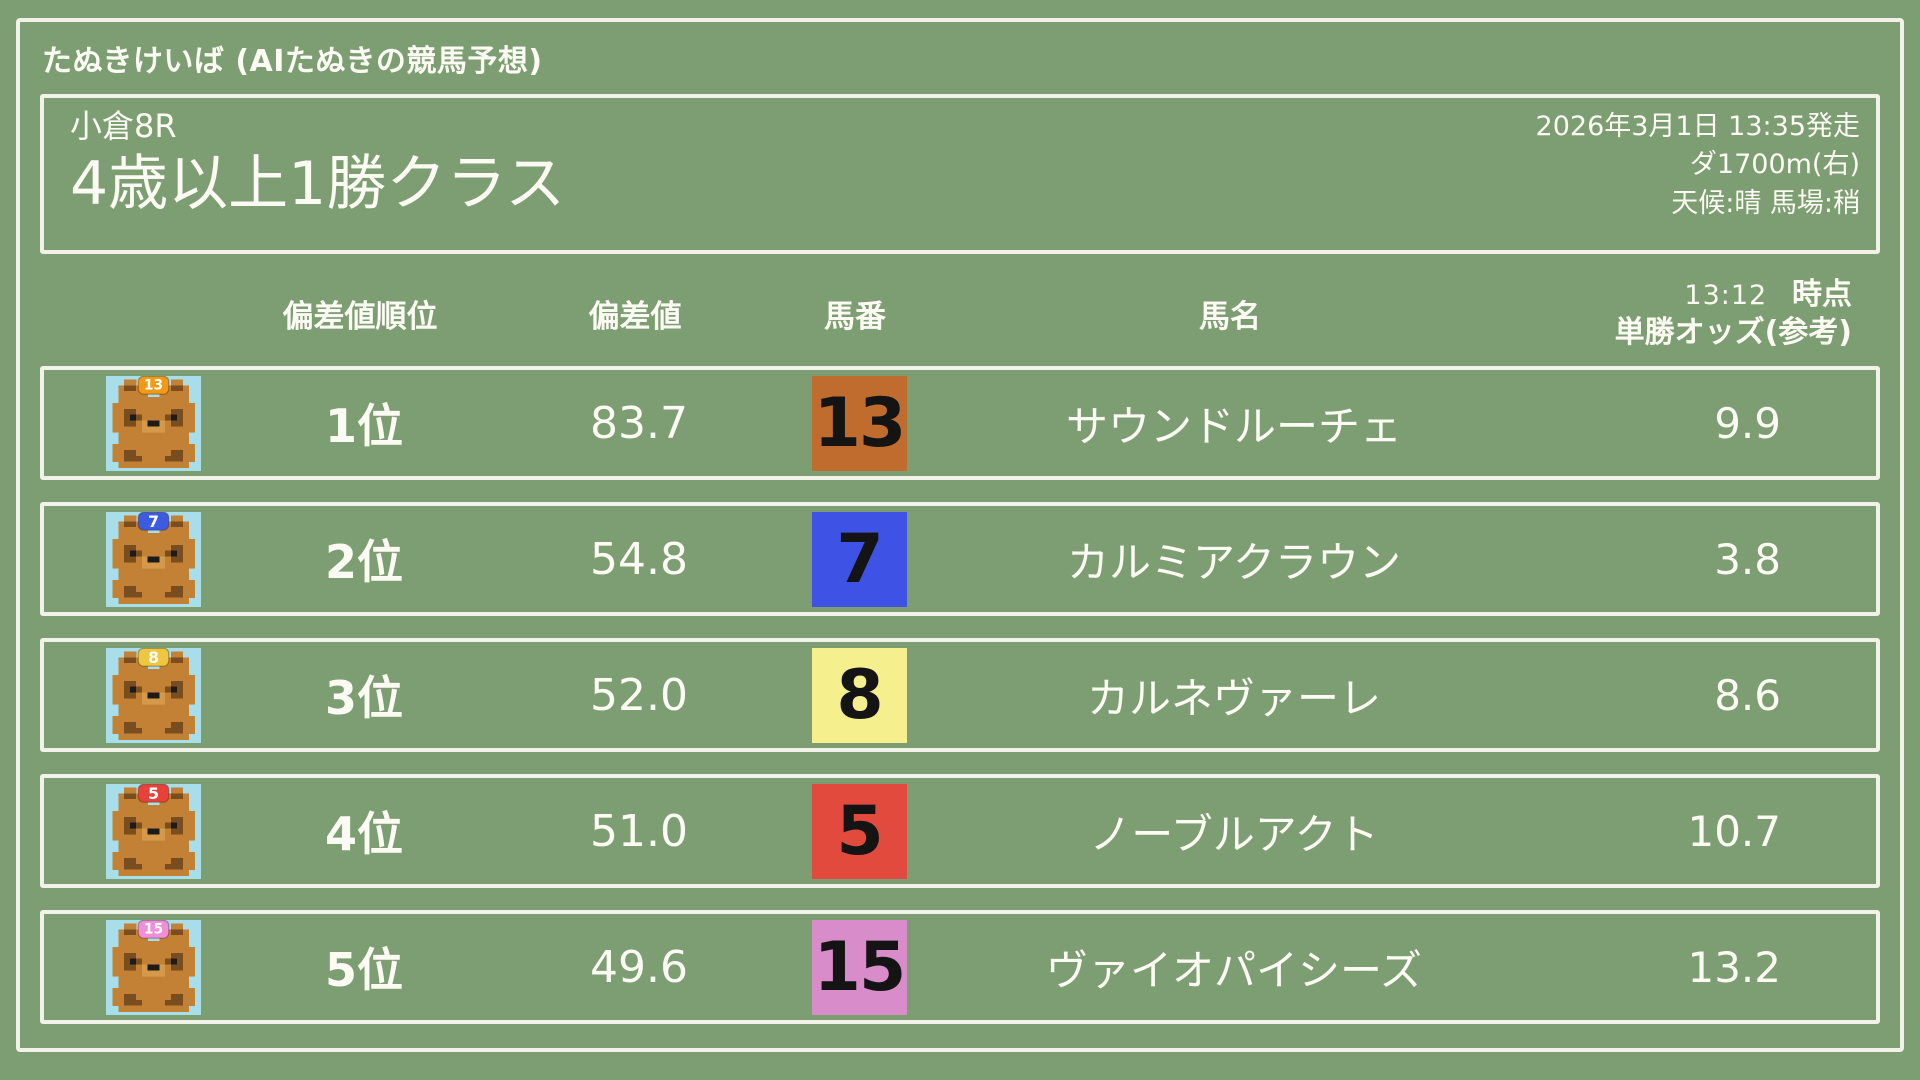  I want to click on header-odds-label: 単勝オッズ(参考), so click(1733, 332).